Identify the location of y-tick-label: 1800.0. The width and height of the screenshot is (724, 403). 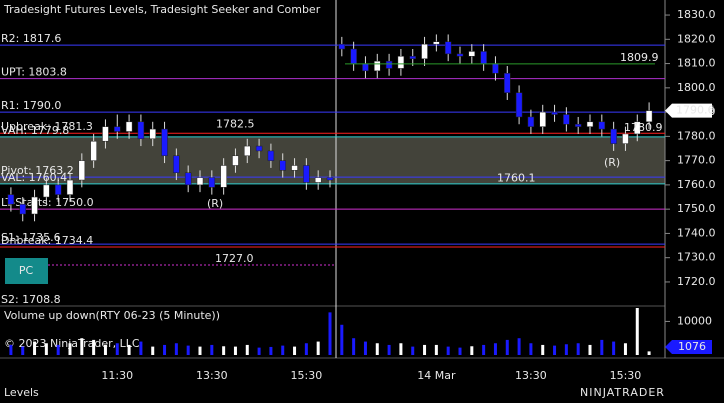
(696, 87).